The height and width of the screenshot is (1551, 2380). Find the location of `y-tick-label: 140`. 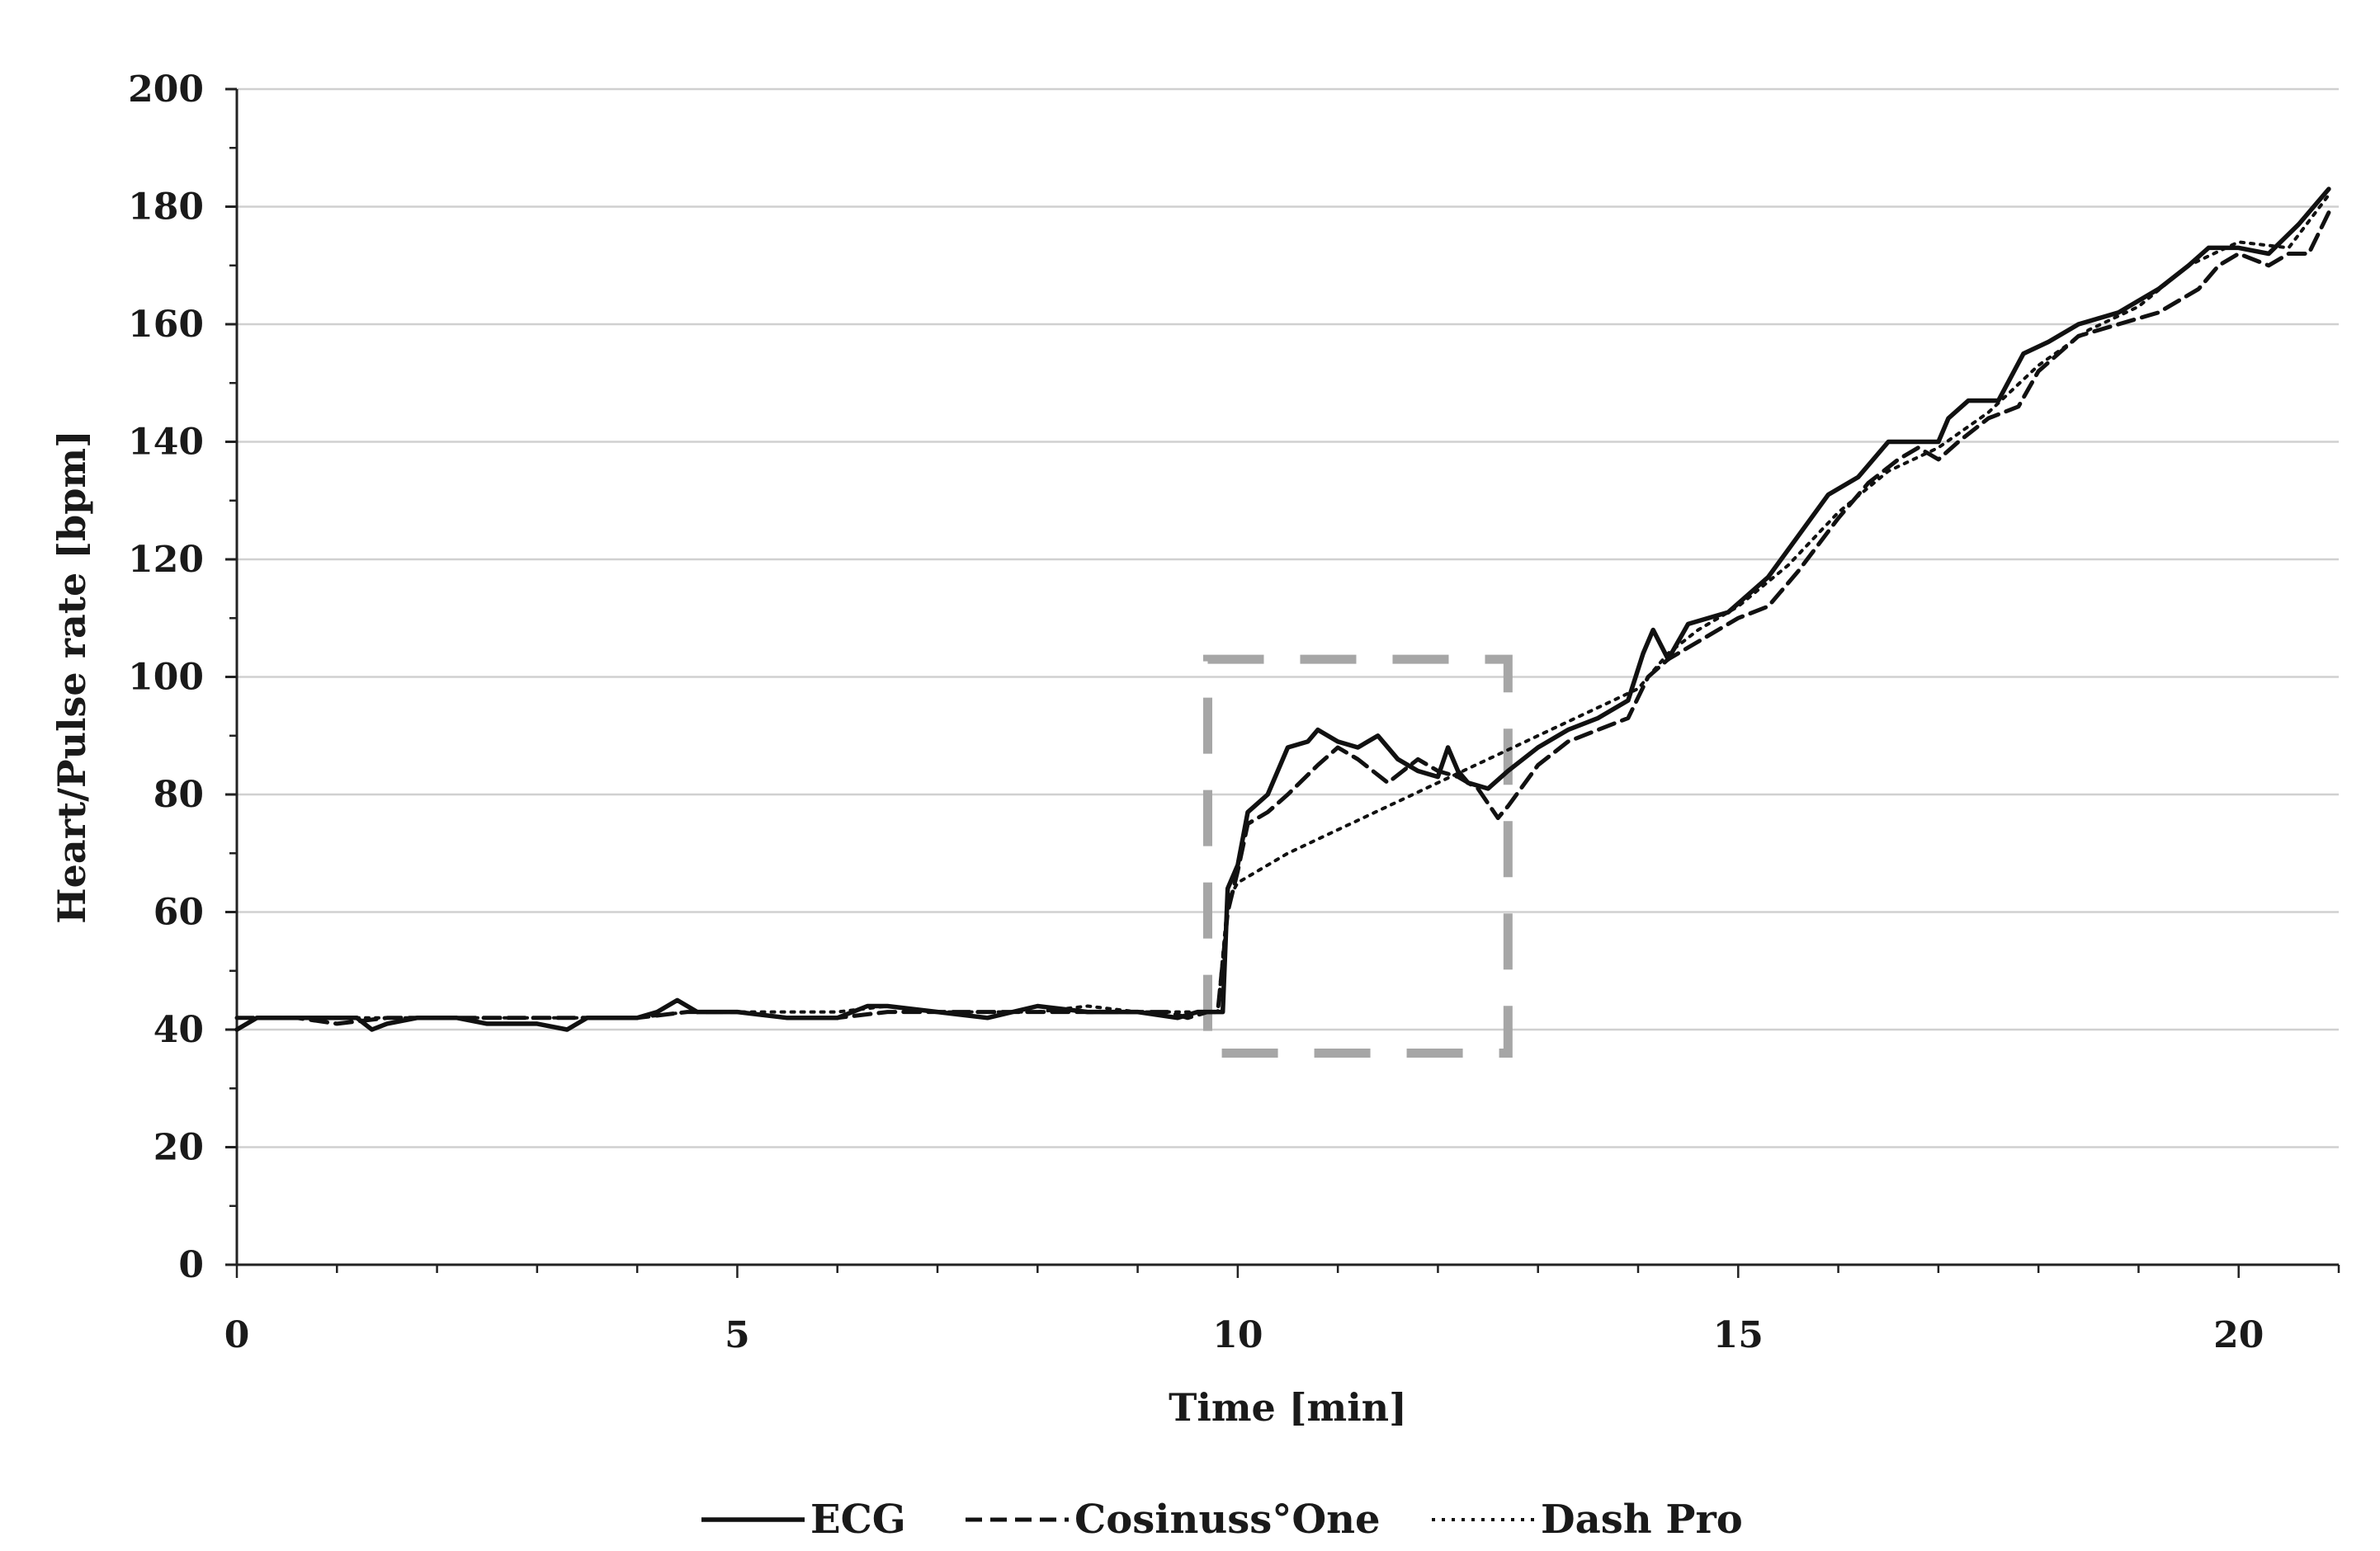

y-tick-label: 140 is located at coordinates (166, 443).